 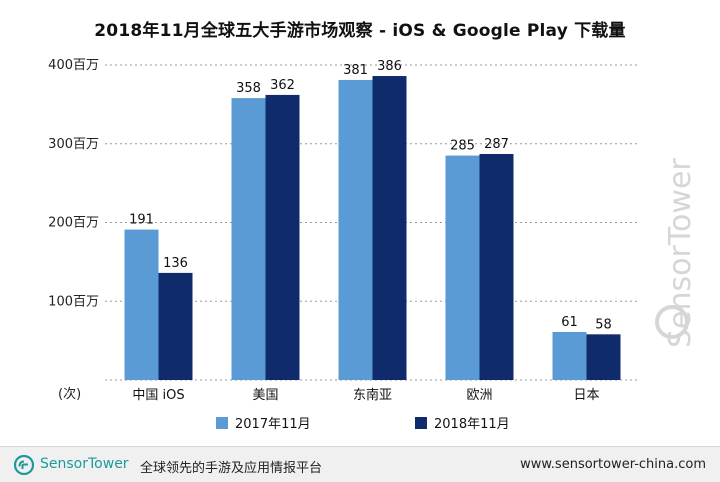 What do you see at coordinates (248, 88) in the screenshot?
I see `data-label: 358` at bounding box center [248, 88].